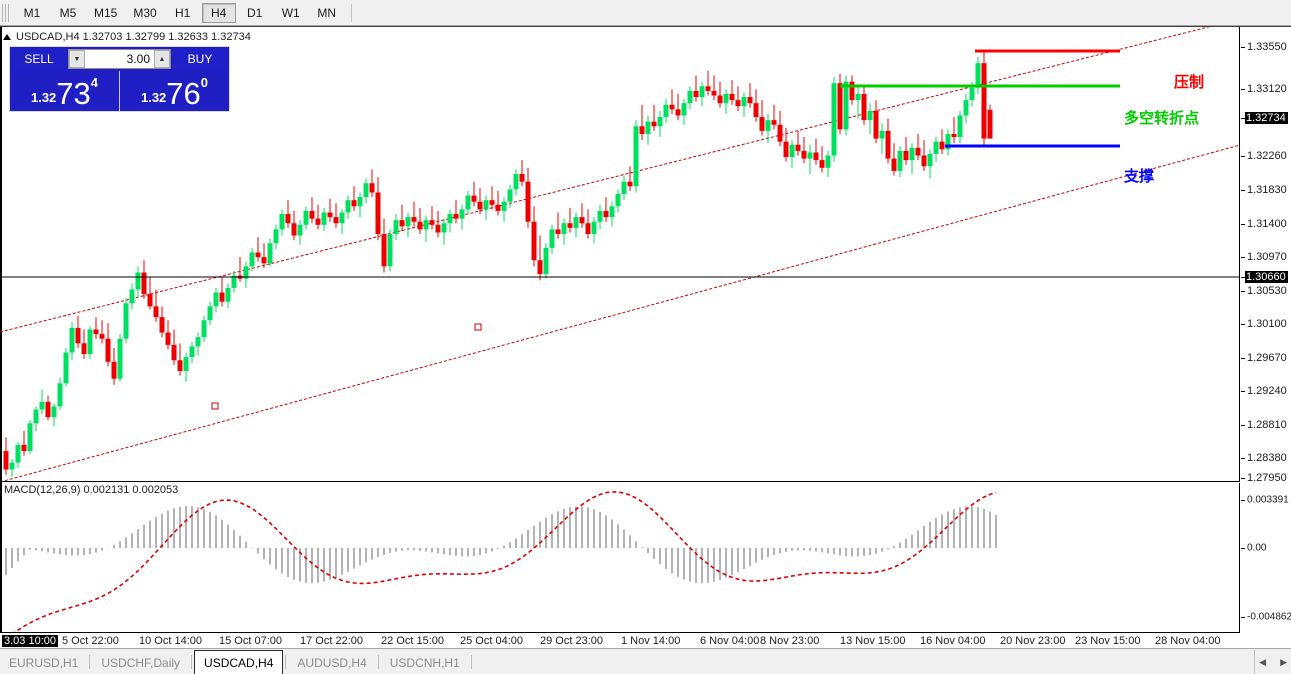 The height and width of the screenshot is (674, 1291). Describe the element at coordinates (6, 12) in the screenshot. I see `toolbar-grip` at that location.